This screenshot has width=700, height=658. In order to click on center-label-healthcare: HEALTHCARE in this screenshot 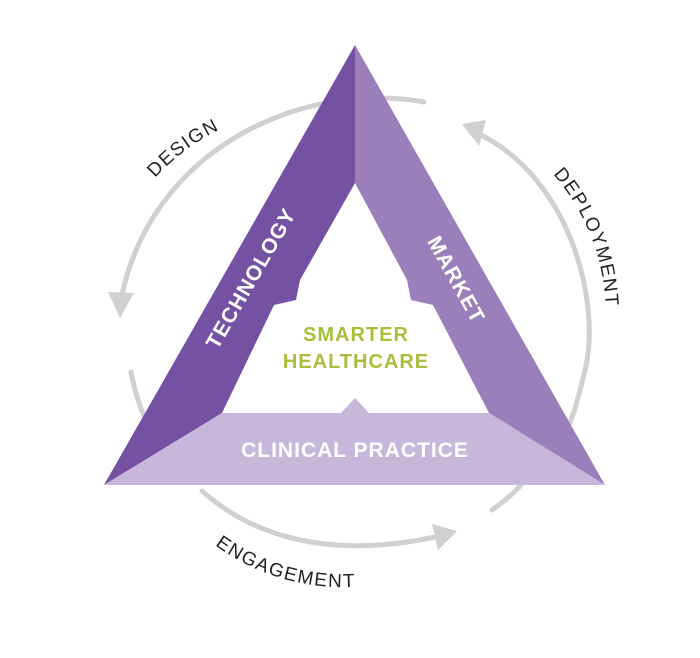, I will do `click(356, 362)`.